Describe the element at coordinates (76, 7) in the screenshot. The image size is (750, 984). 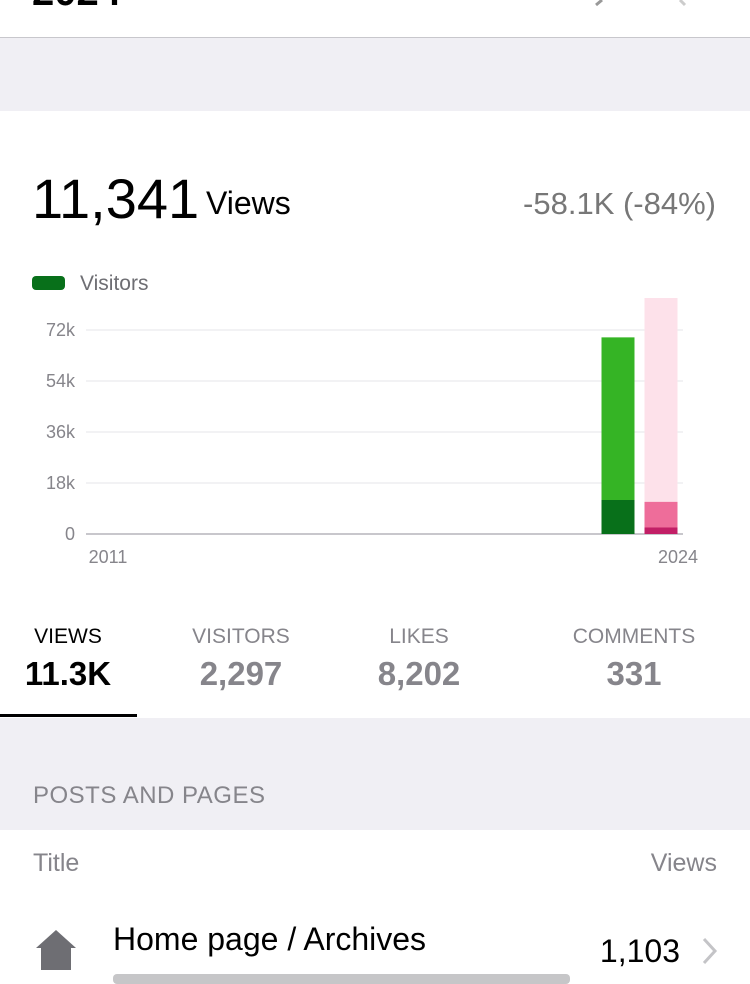
I see `year-title: 2024` at that location.